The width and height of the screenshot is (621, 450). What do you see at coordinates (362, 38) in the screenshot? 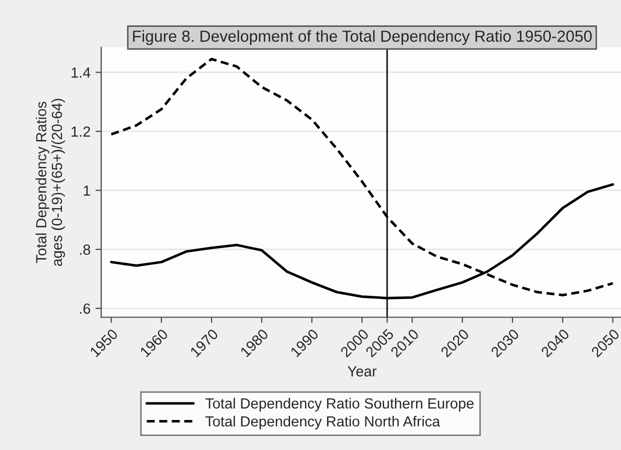
I see `chart-title: Figure 8. Development of the Total Dependency Ratio 1950-2050` at bounding box center [362, 38].